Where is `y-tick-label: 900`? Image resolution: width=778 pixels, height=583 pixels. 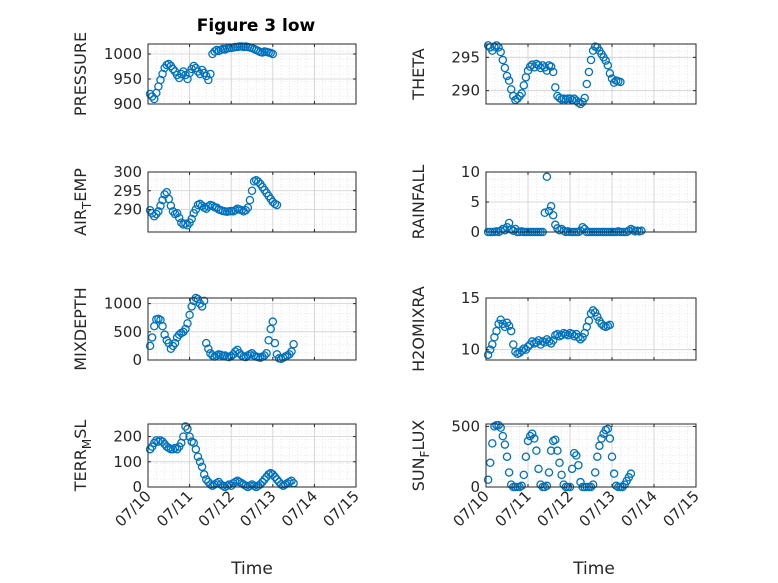 y-tick-label: 900 is located at coordinates (127, 104).